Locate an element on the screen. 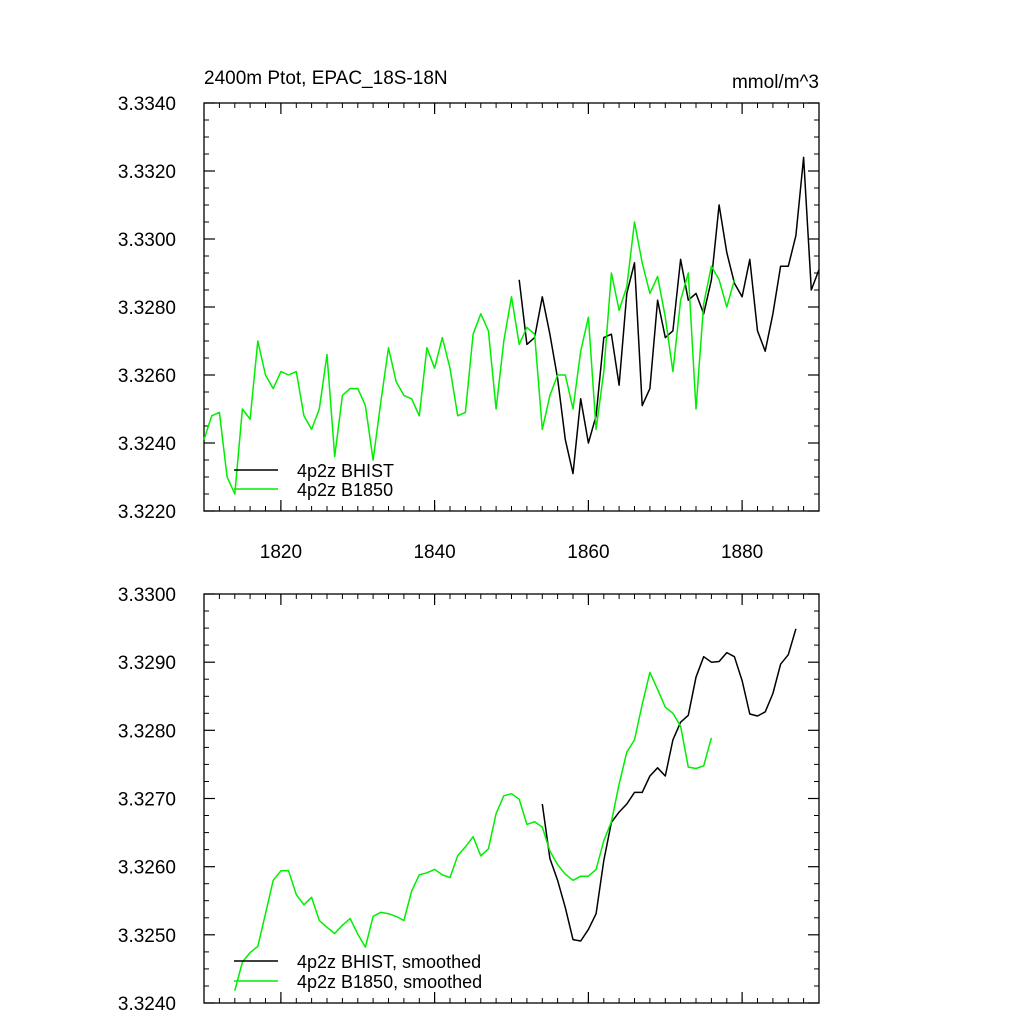 The width and height of the screenshot is (1024, 1029). top-y-tick-label: 3.3220 is located at coordinates (147, 512).